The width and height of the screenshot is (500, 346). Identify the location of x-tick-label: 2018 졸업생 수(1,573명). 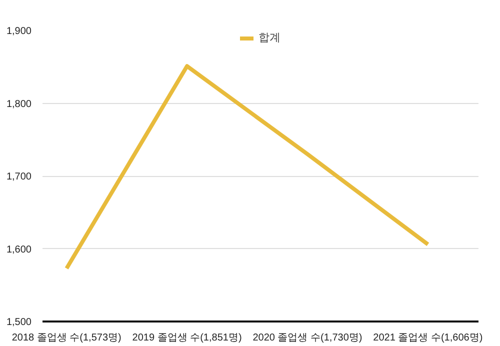
(67, 338).